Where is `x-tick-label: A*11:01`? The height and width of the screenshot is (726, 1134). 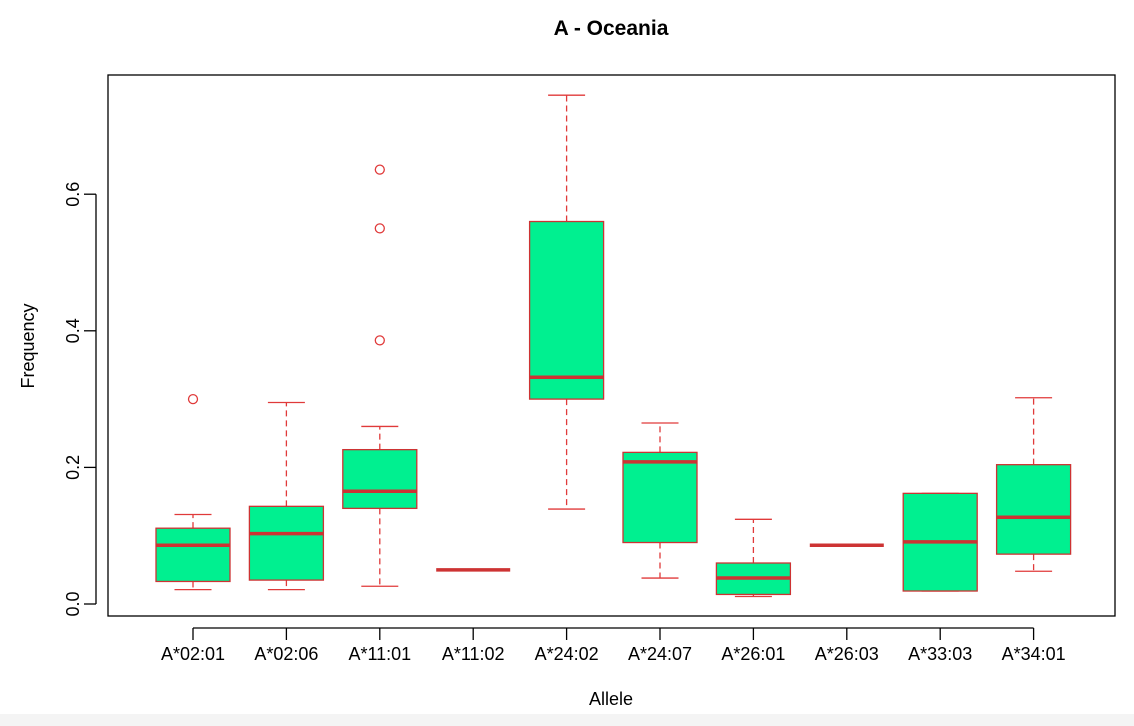
x-tick-label: A*11:01 is located at coordinates (379, 654).